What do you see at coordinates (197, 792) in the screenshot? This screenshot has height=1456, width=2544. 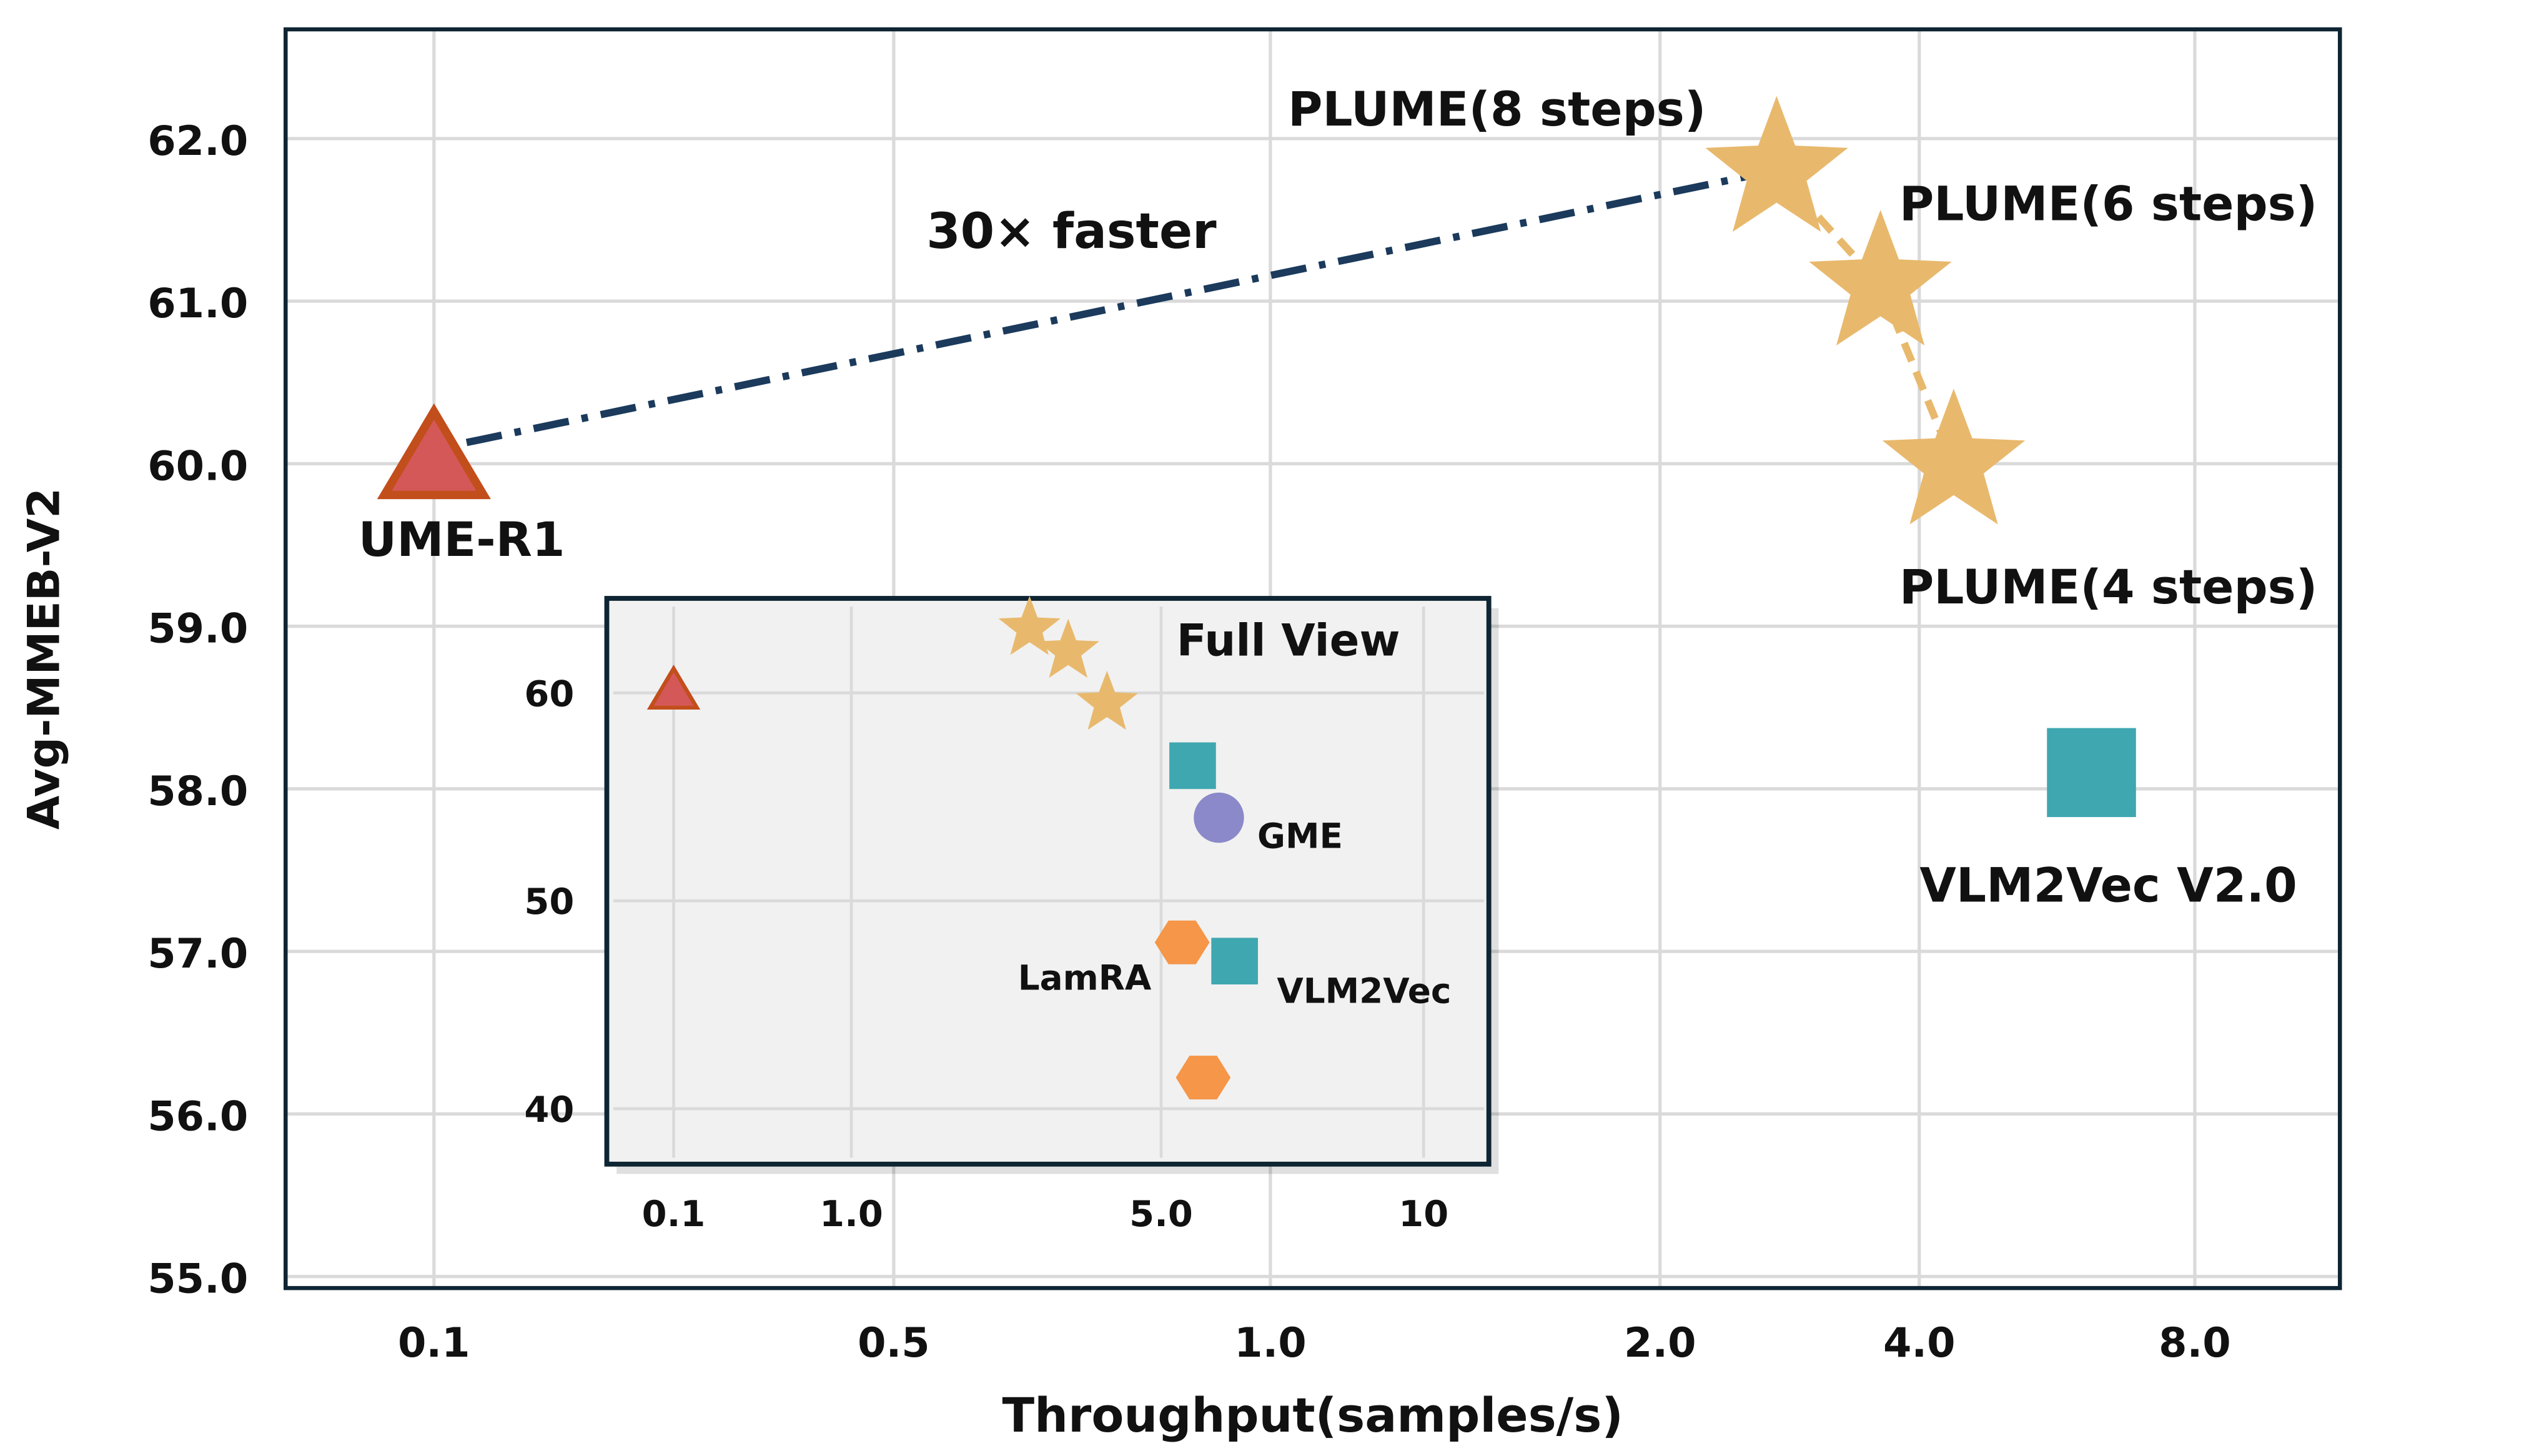 I see `y-tick-label: 58.0` at bounding box center [197, 792].